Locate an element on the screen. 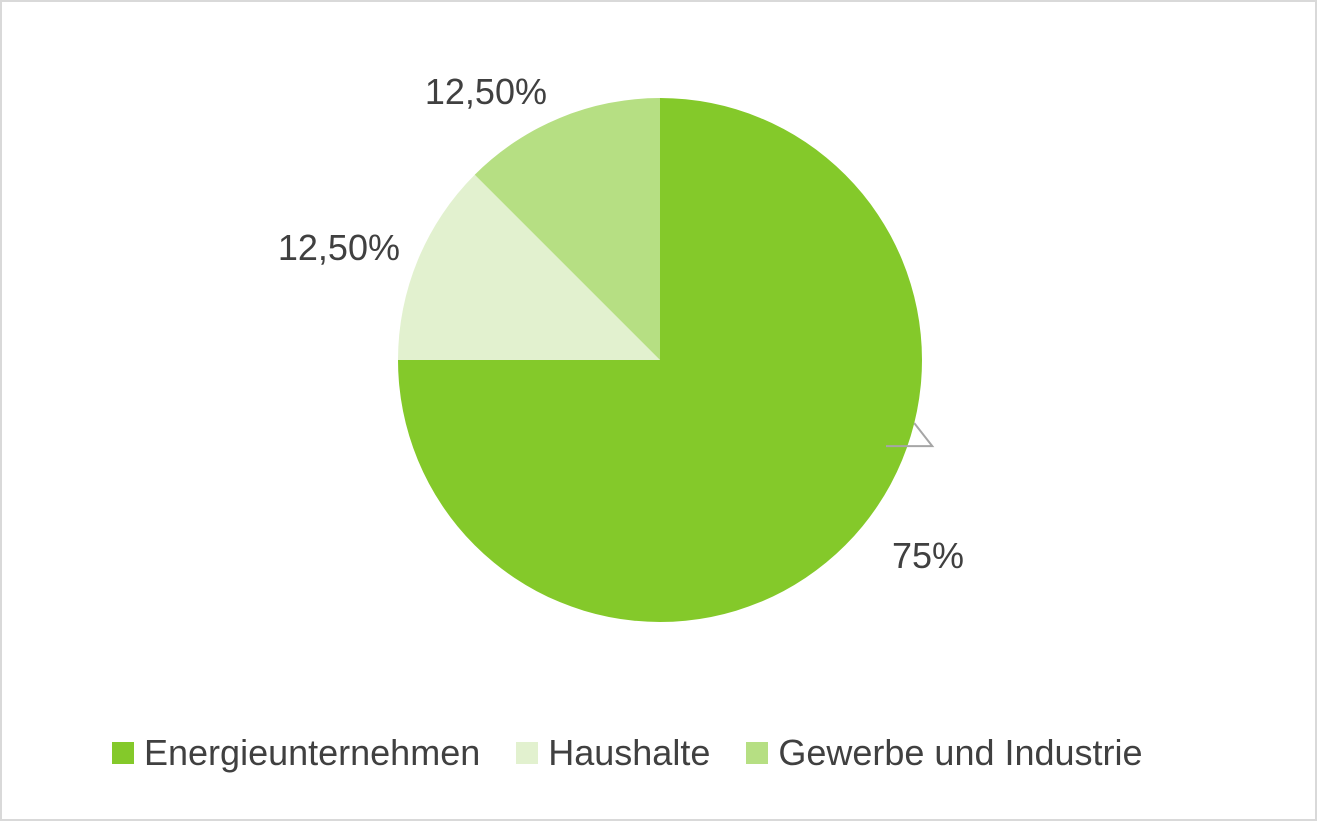 The height and width of the screenshot is (823, 1317). legend-swatch-energieunternehmen is located at coordinates (123, 753).